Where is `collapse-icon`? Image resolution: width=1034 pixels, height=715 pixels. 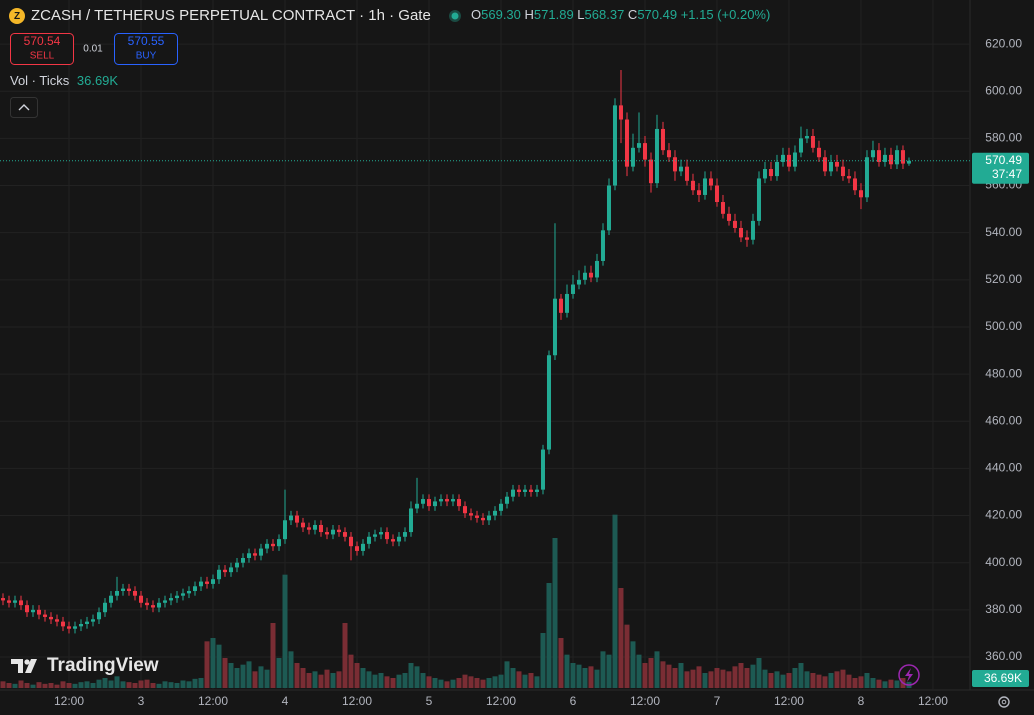
collapse-icon is located at coordinates (24, 107).